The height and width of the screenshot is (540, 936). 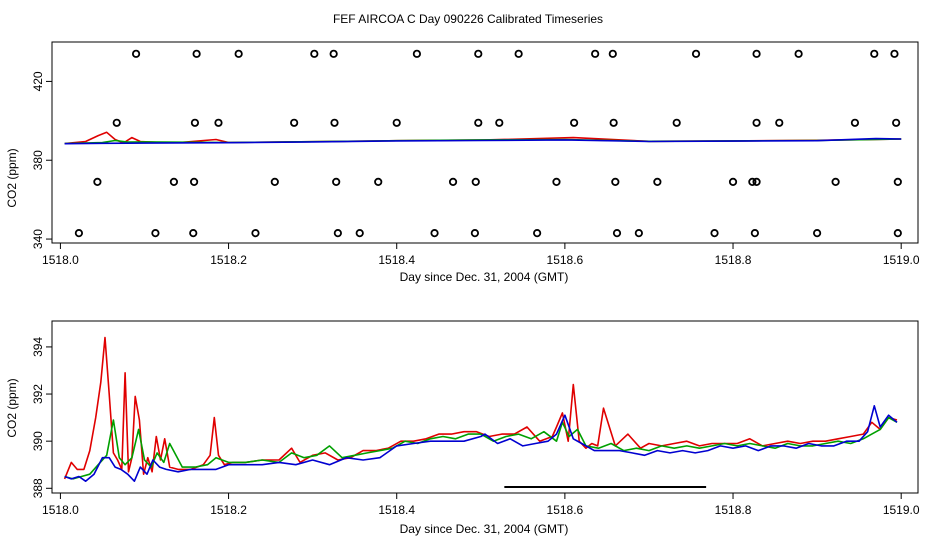 What do you see at coordinates (12, 177) in the screenshot?
I see `panel-0-y-axis-label: CO2 (ppm)` at bounding box center [12, 177].